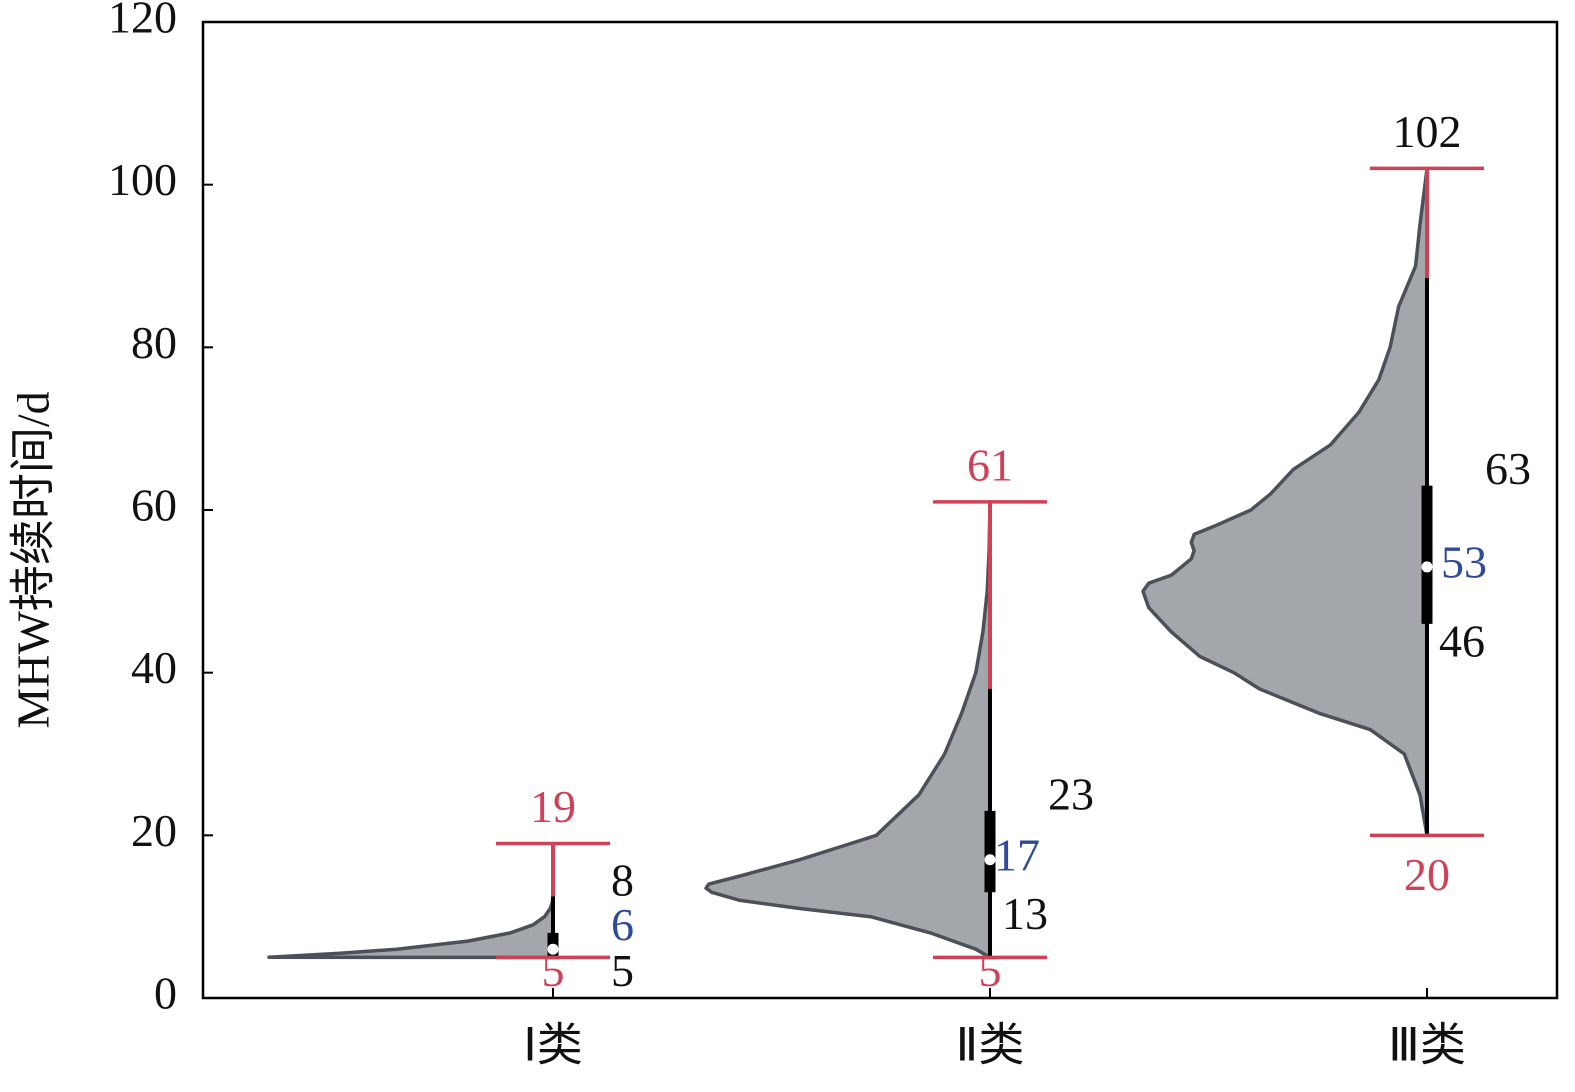 This screenshot has height=1092, width=1575. I want to click on y-tick-label: 120, so click(142, 21).